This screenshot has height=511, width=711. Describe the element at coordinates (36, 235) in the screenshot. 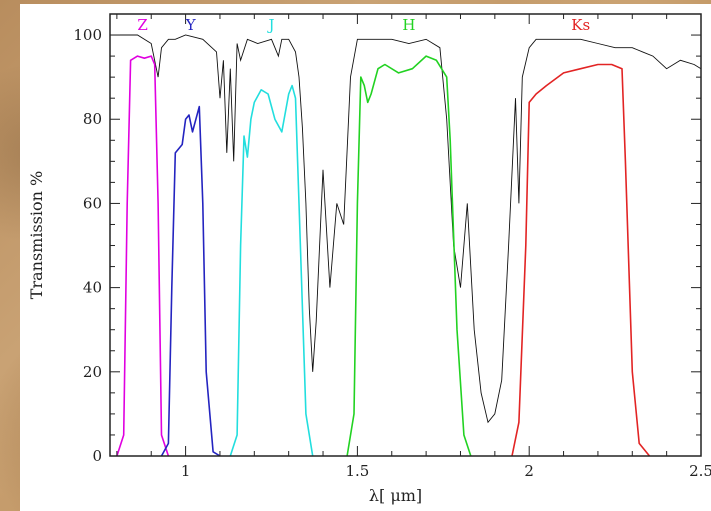

I see `y-axis-title: Transmission %` at that location.